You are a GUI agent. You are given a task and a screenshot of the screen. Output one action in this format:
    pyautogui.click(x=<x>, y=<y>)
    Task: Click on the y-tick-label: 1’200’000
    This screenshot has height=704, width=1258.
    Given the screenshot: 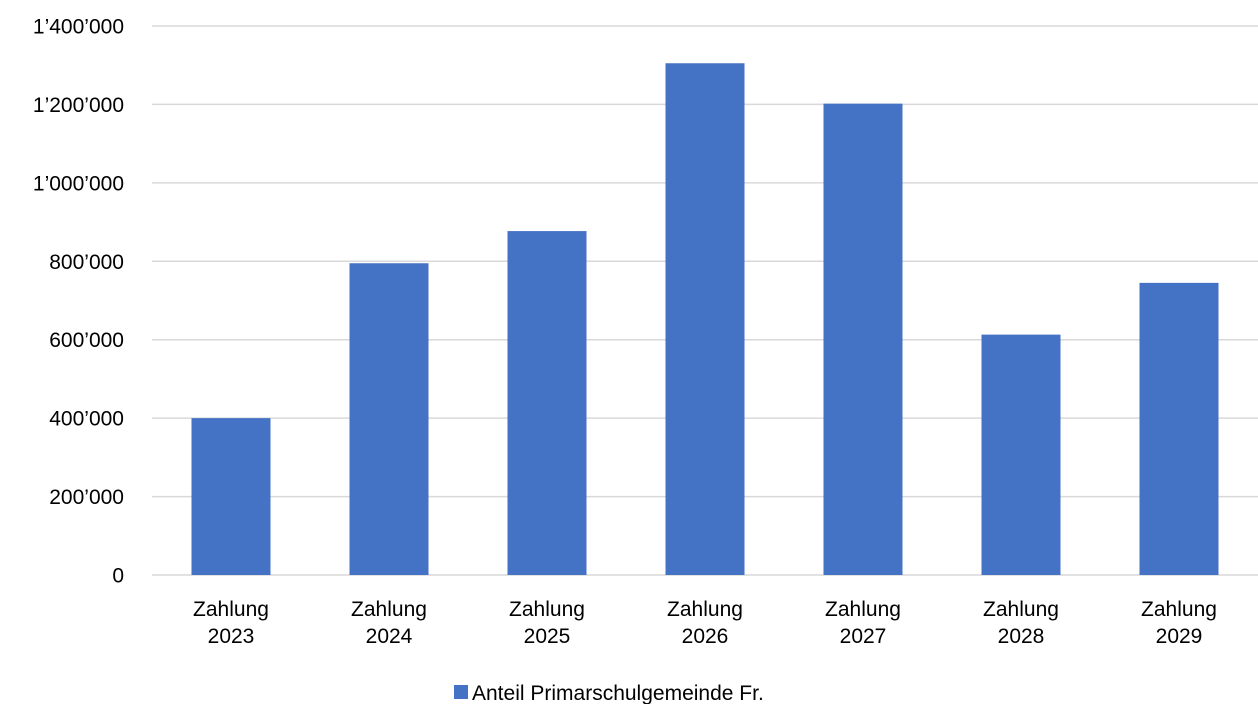 What is the action you would take?
    pyautogui.click(x=78, y=105)
    